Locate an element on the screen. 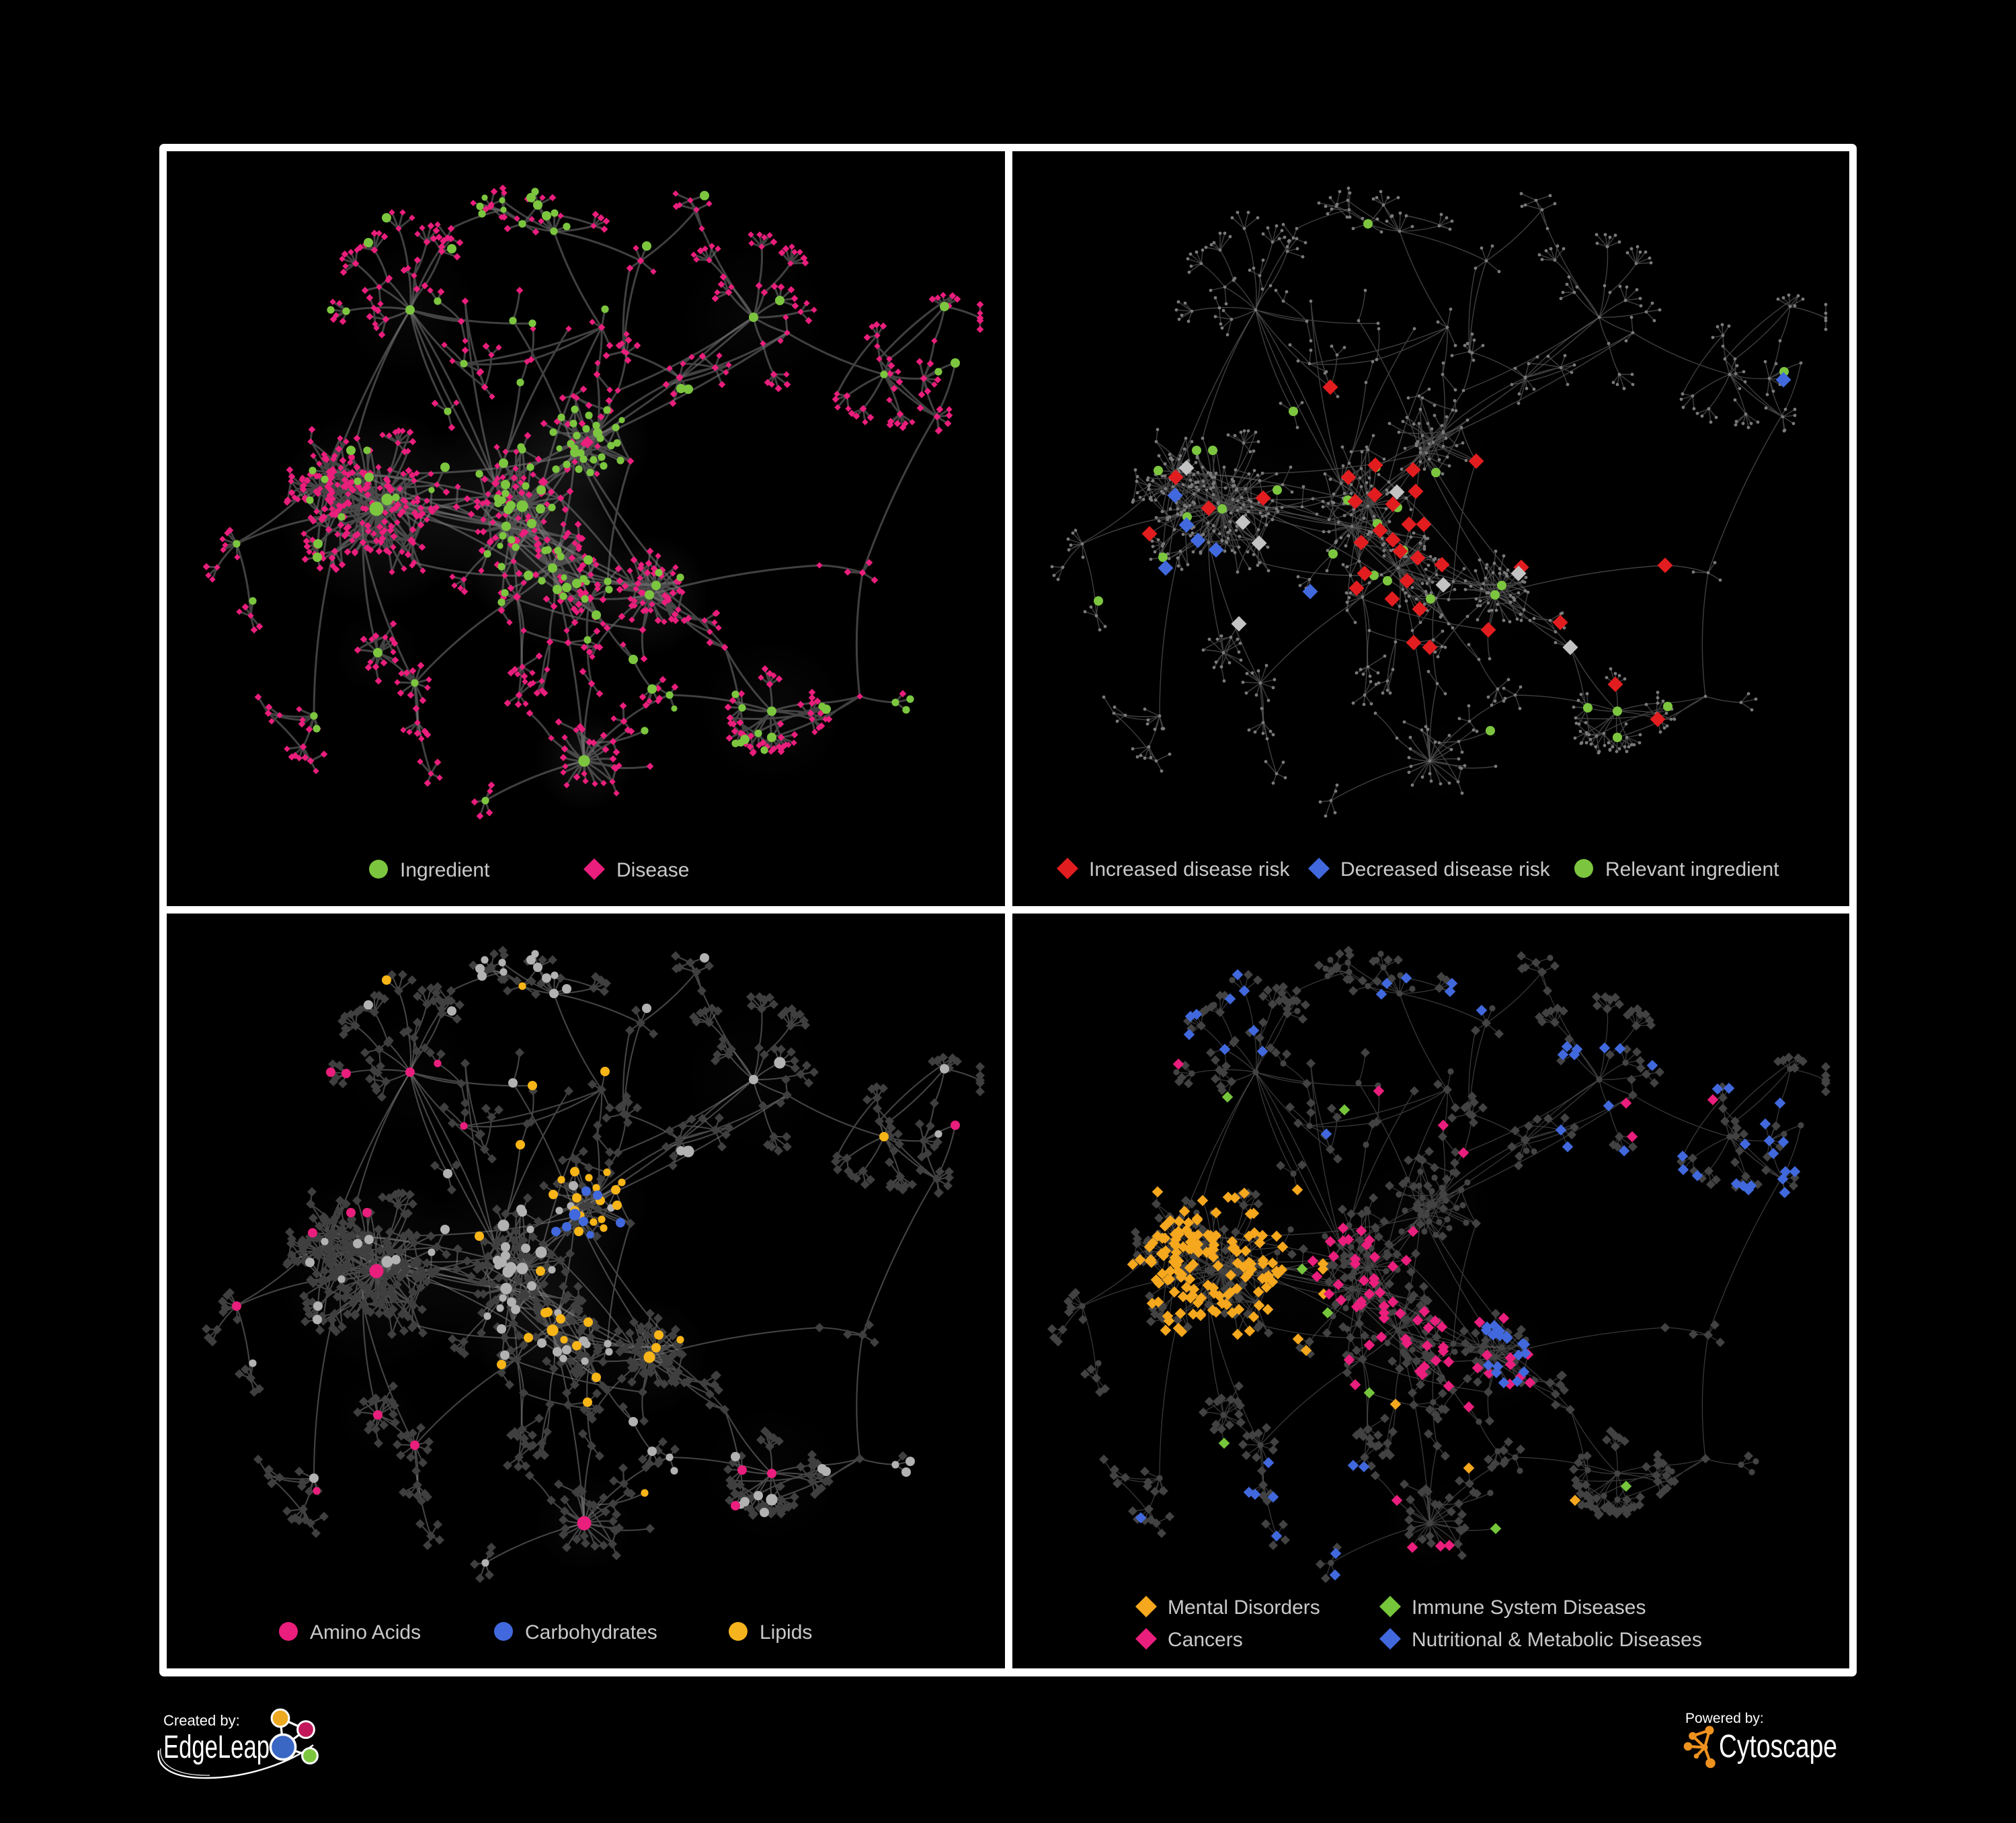  svg-text: Created by: is located at coordinates (201, 1720).